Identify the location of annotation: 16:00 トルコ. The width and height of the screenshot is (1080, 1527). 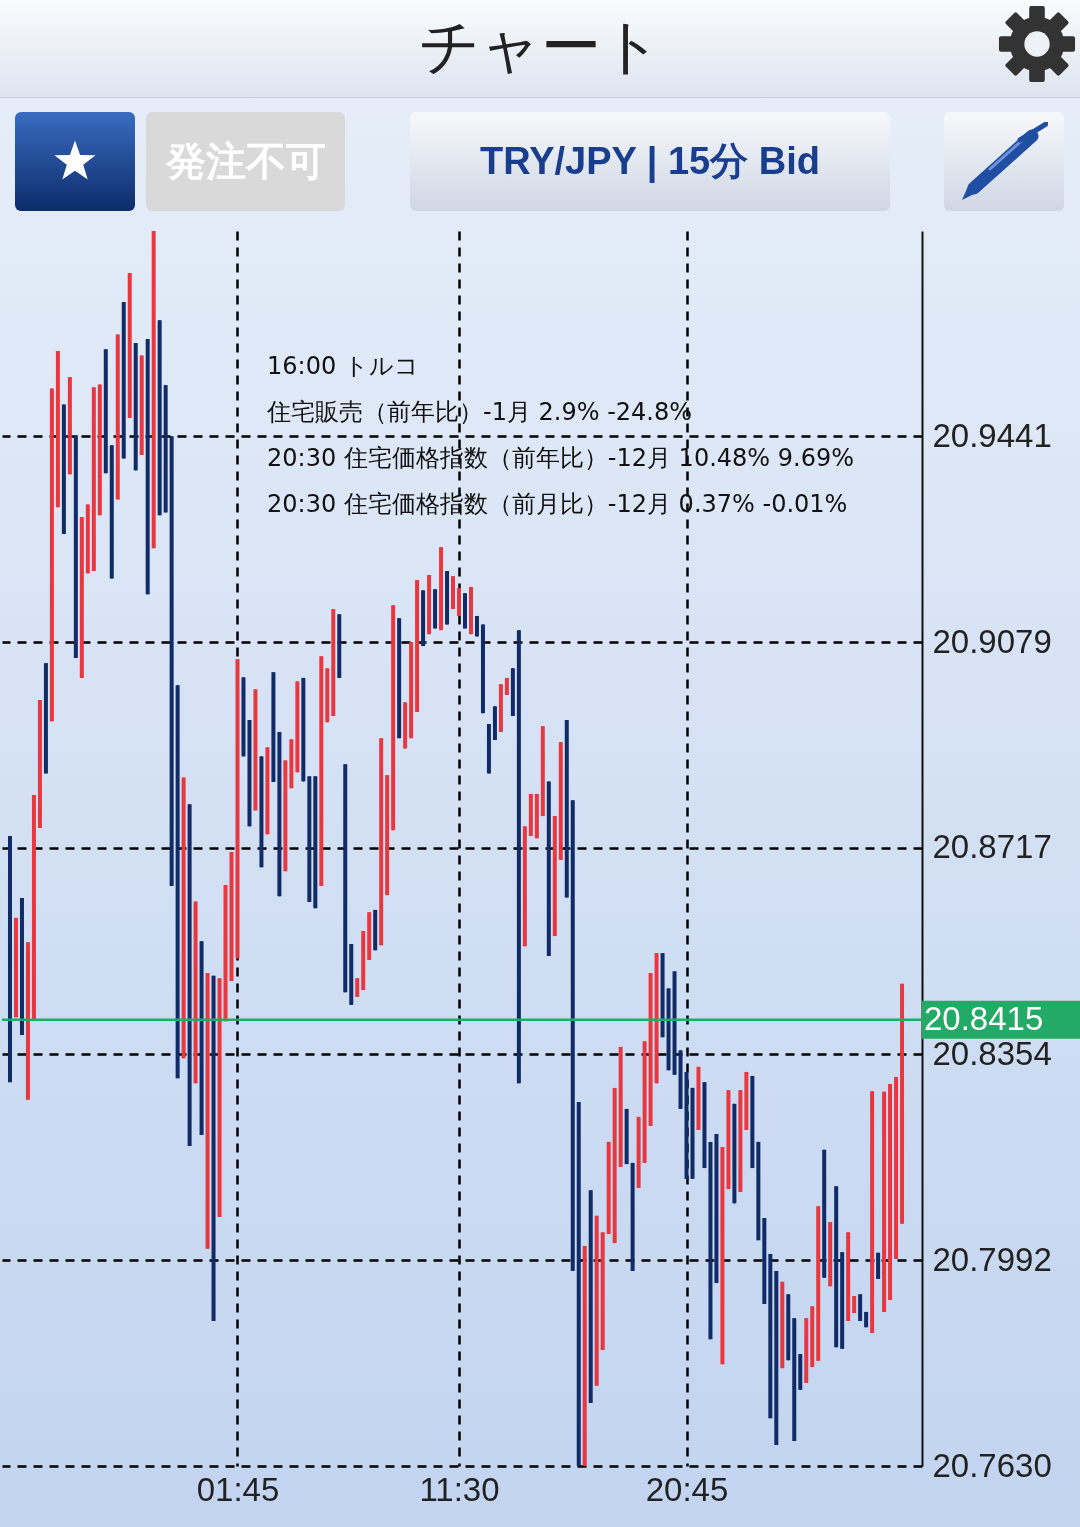
(343, 366).